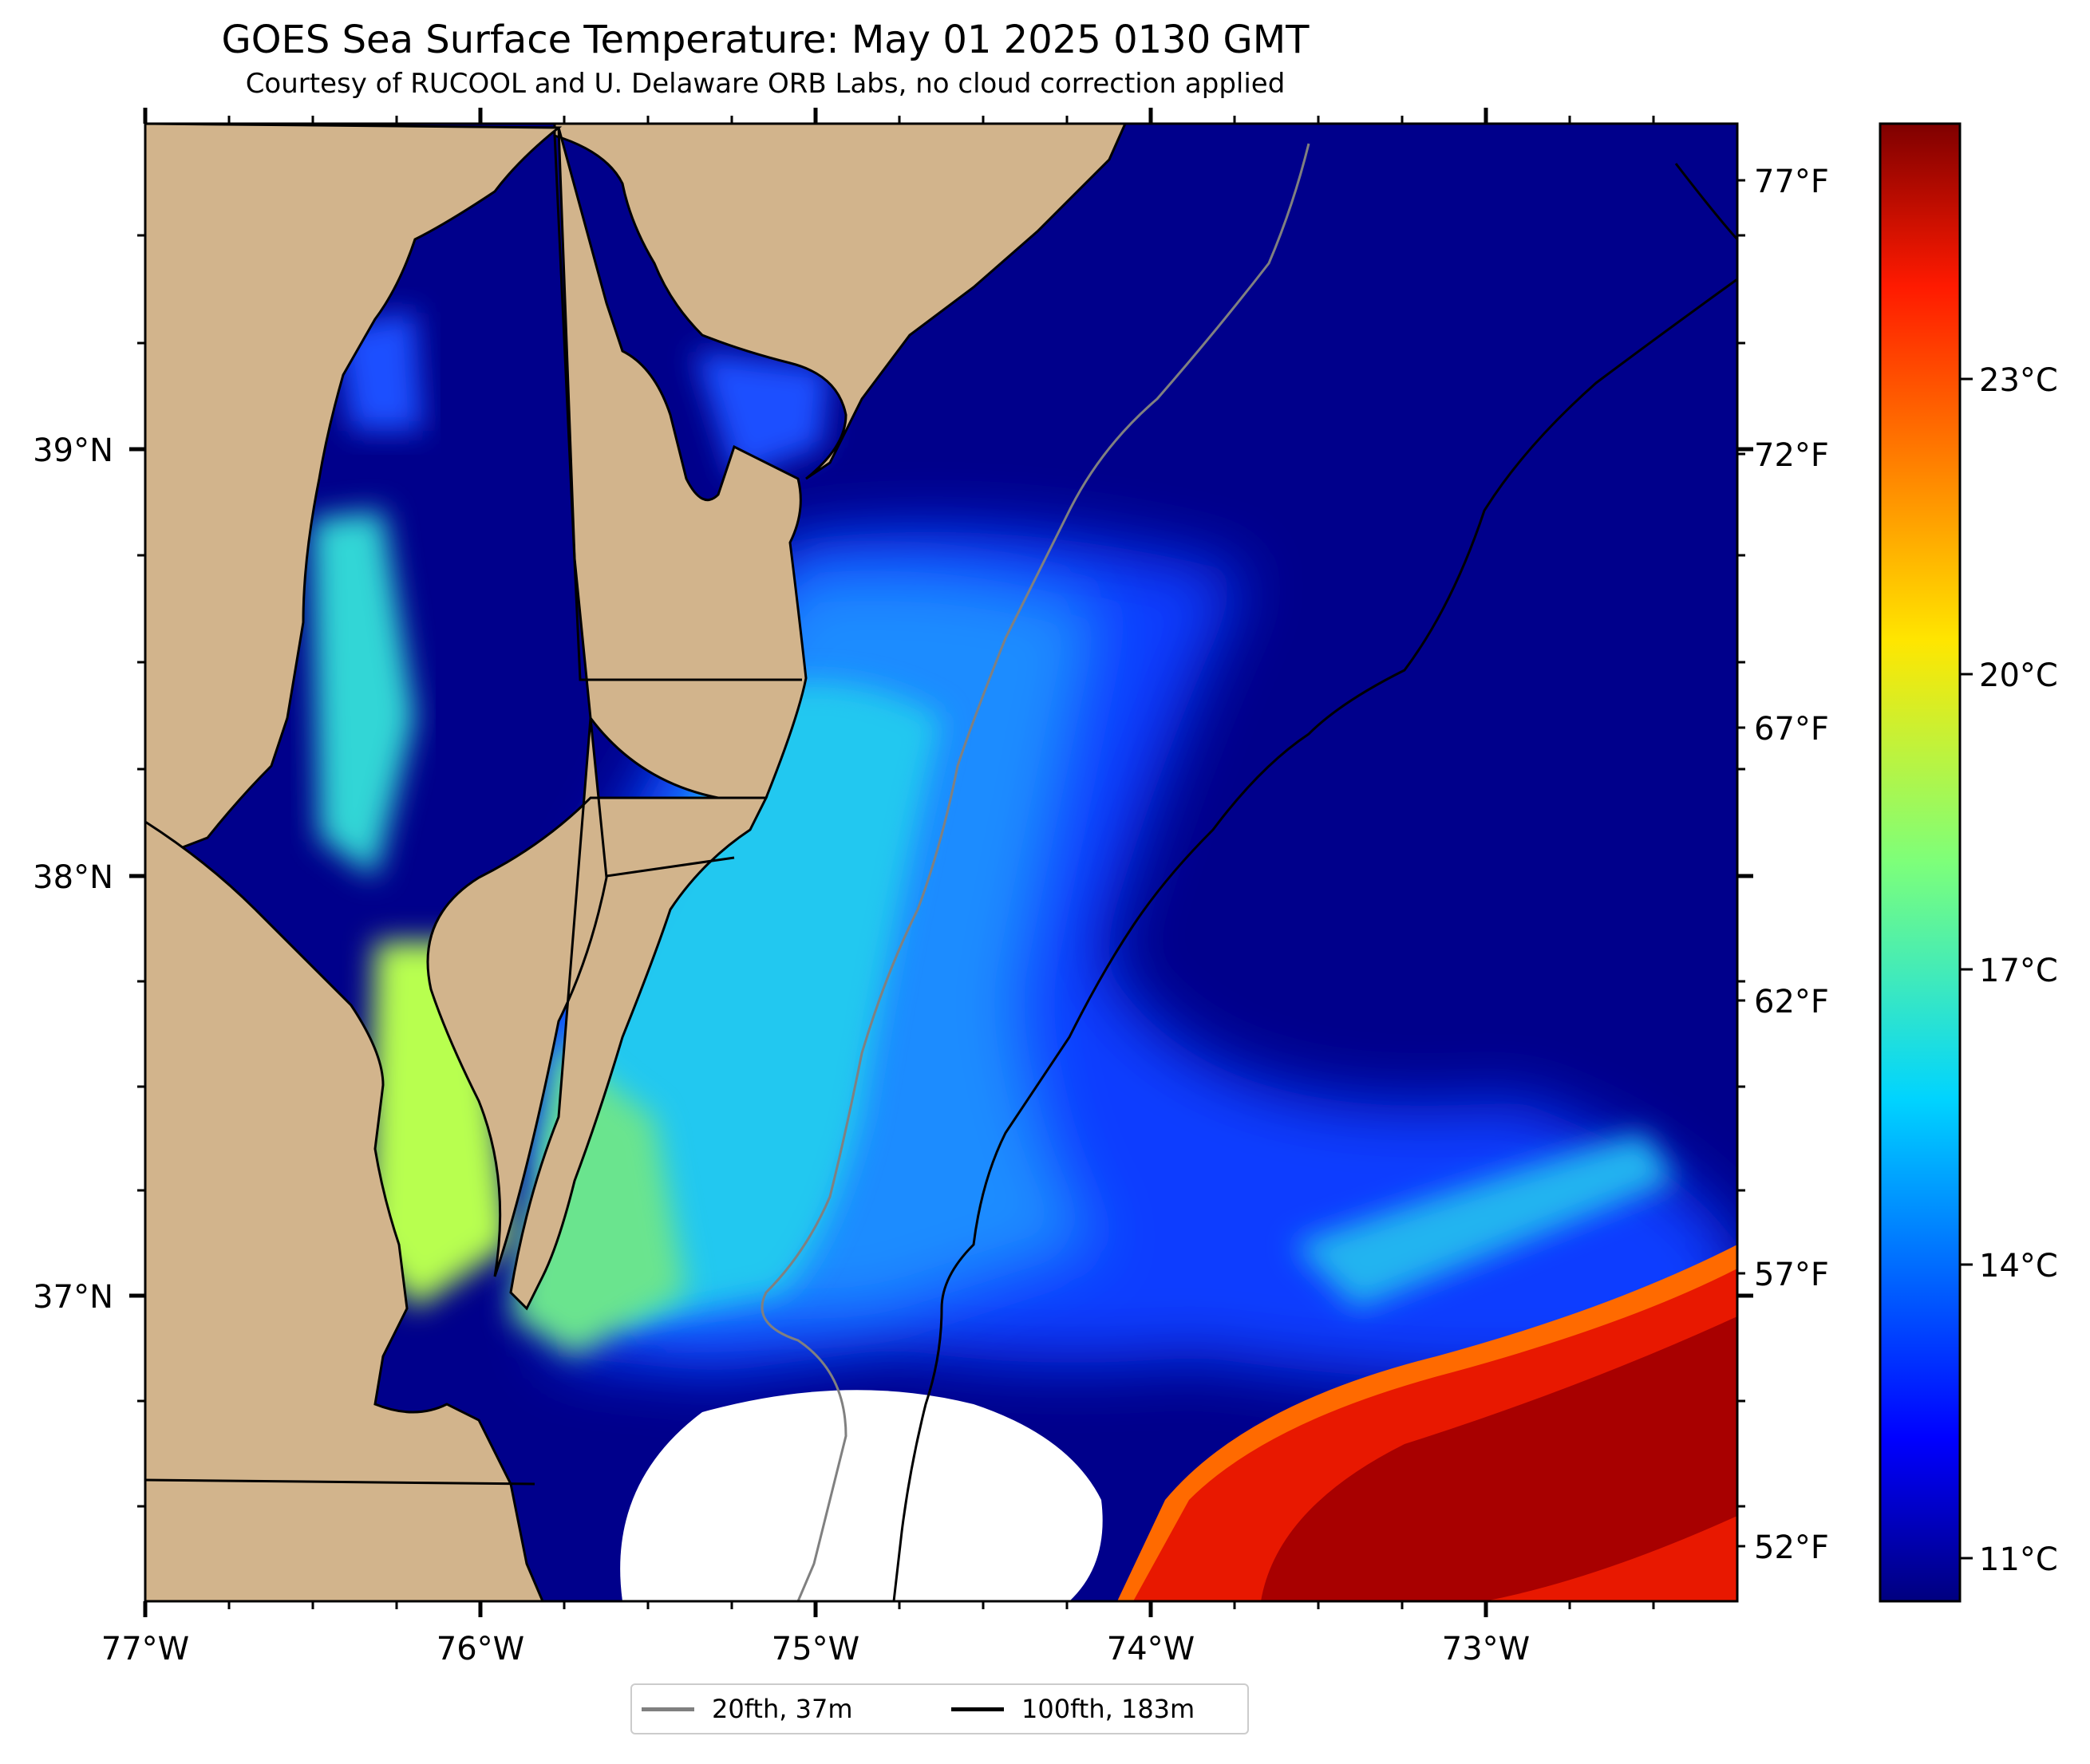 The width and height of the screenshot is (2090, 1764). What do you see at coordinates (815, 1649) in the screenshot?
I see `lon-label-75w: 75°W` at bounding box center [815, 1649].